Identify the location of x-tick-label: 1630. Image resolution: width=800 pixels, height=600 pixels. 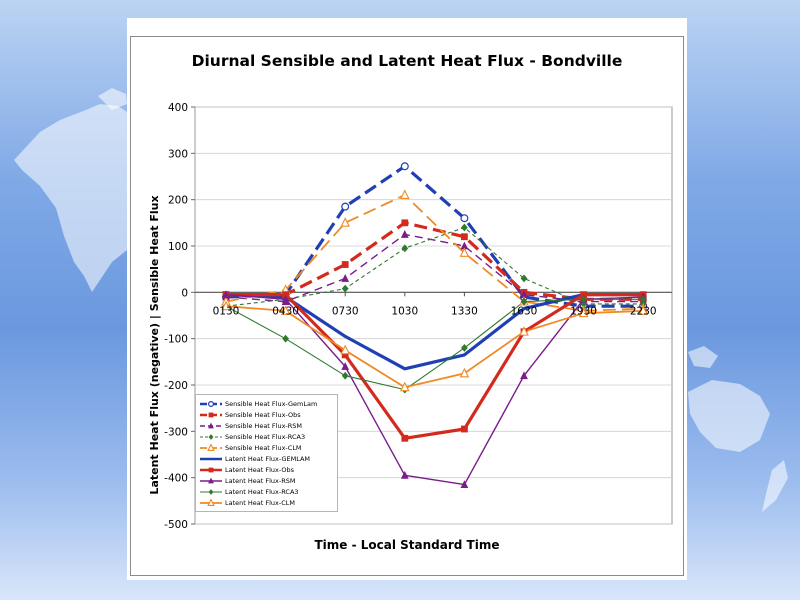
(524, 311).